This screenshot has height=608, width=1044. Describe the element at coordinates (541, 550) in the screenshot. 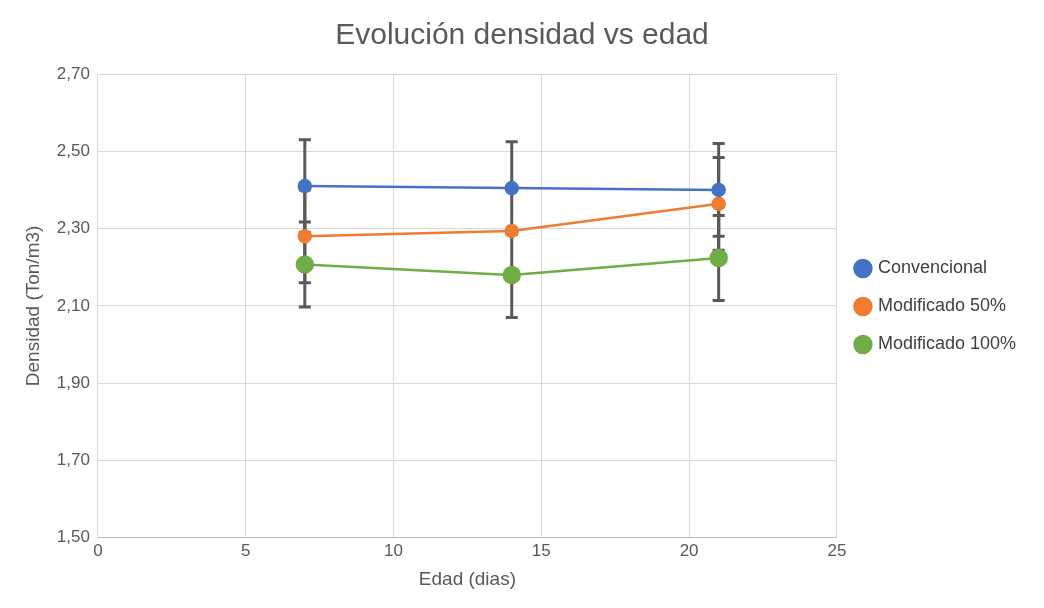

I see `x-tick-label: 15` at that location.